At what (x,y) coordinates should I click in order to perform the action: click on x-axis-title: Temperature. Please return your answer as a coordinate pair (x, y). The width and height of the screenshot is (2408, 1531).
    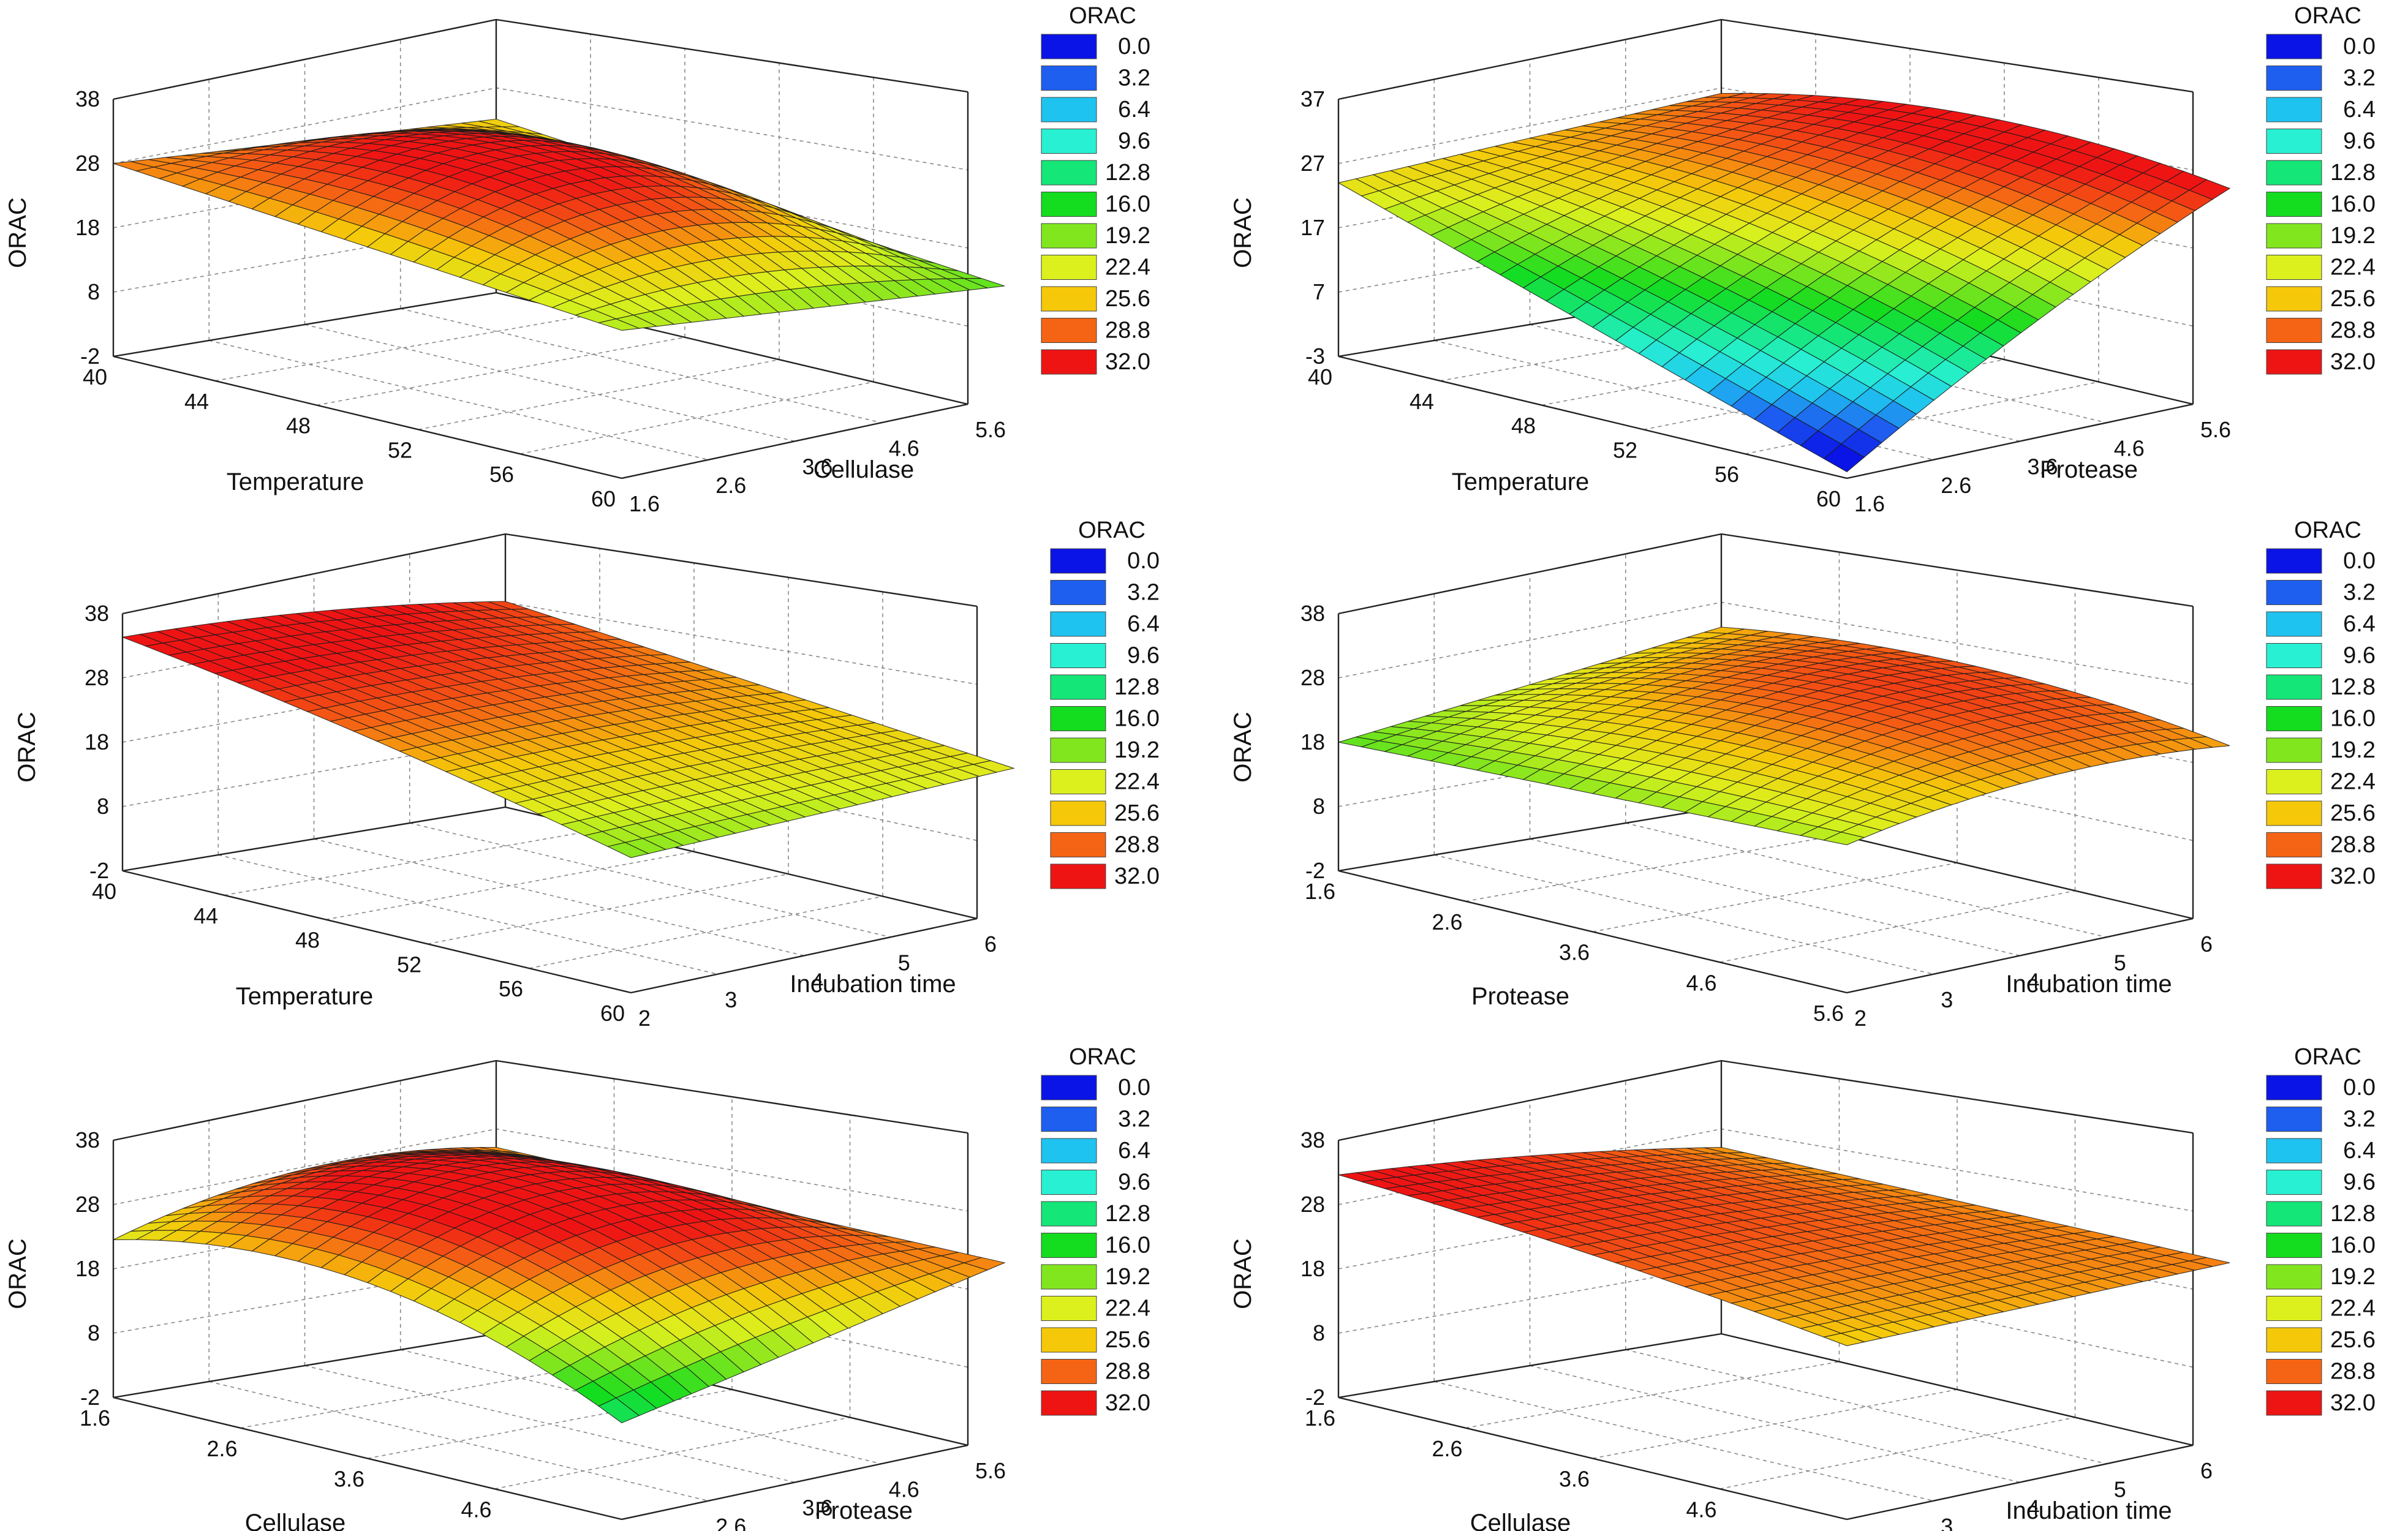
    Looking at the image, I should click on (1521, 482).